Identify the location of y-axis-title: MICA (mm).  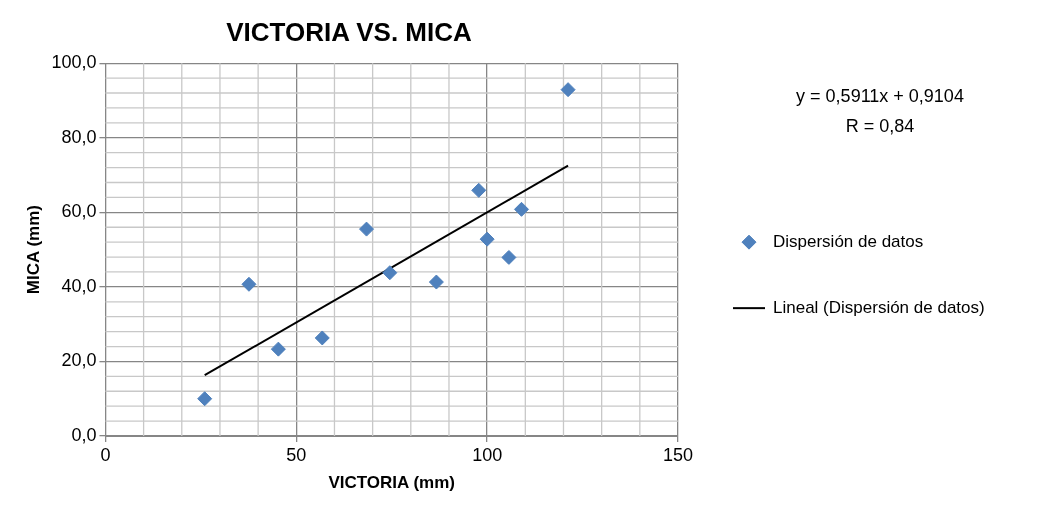
(33, 250).